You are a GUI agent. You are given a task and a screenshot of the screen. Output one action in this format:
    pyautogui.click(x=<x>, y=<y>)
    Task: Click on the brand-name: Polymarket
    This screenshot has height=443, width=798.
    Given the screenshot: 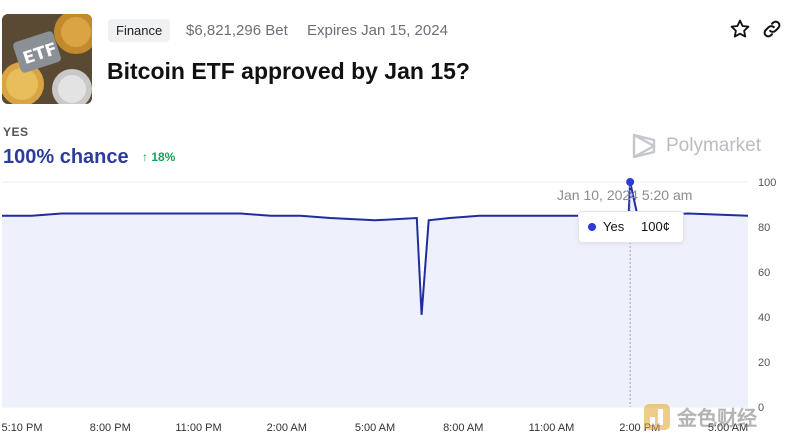 What is the action you would take?
    pyautogui.click(x=714, y=145)
    